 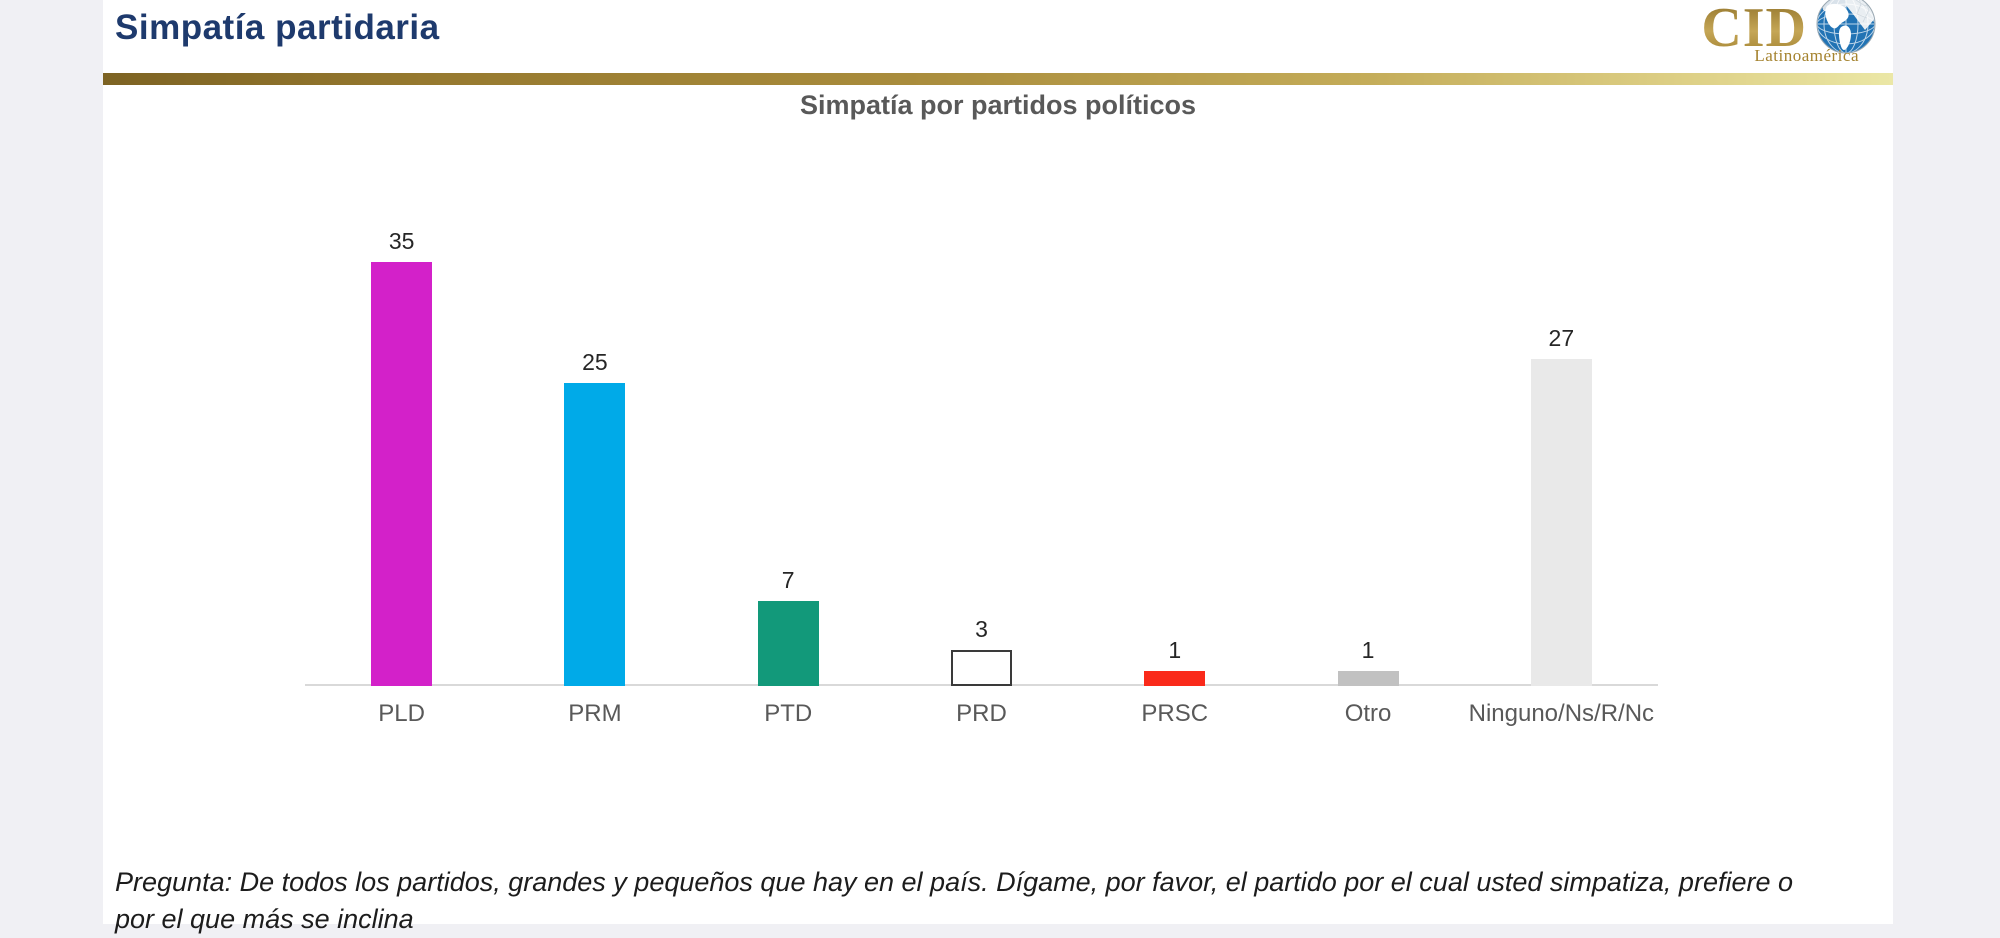 I want to click on bar-value-label: 3, so click(x=981, y=629).